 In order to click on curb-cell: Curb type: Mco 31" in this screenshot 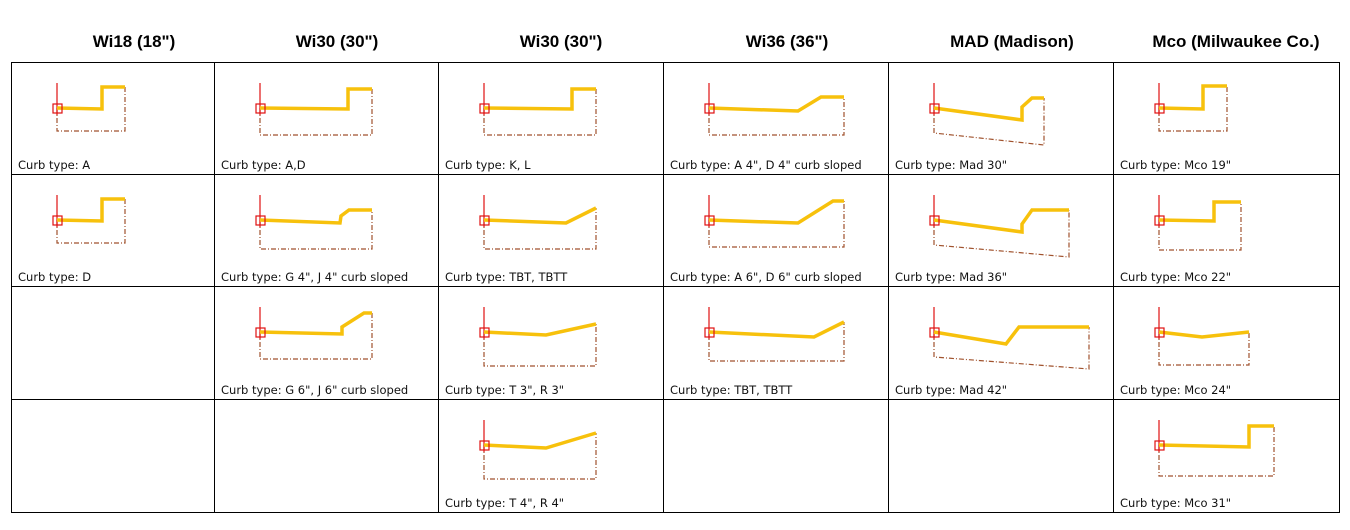, I will do `click(1227, 456)`.